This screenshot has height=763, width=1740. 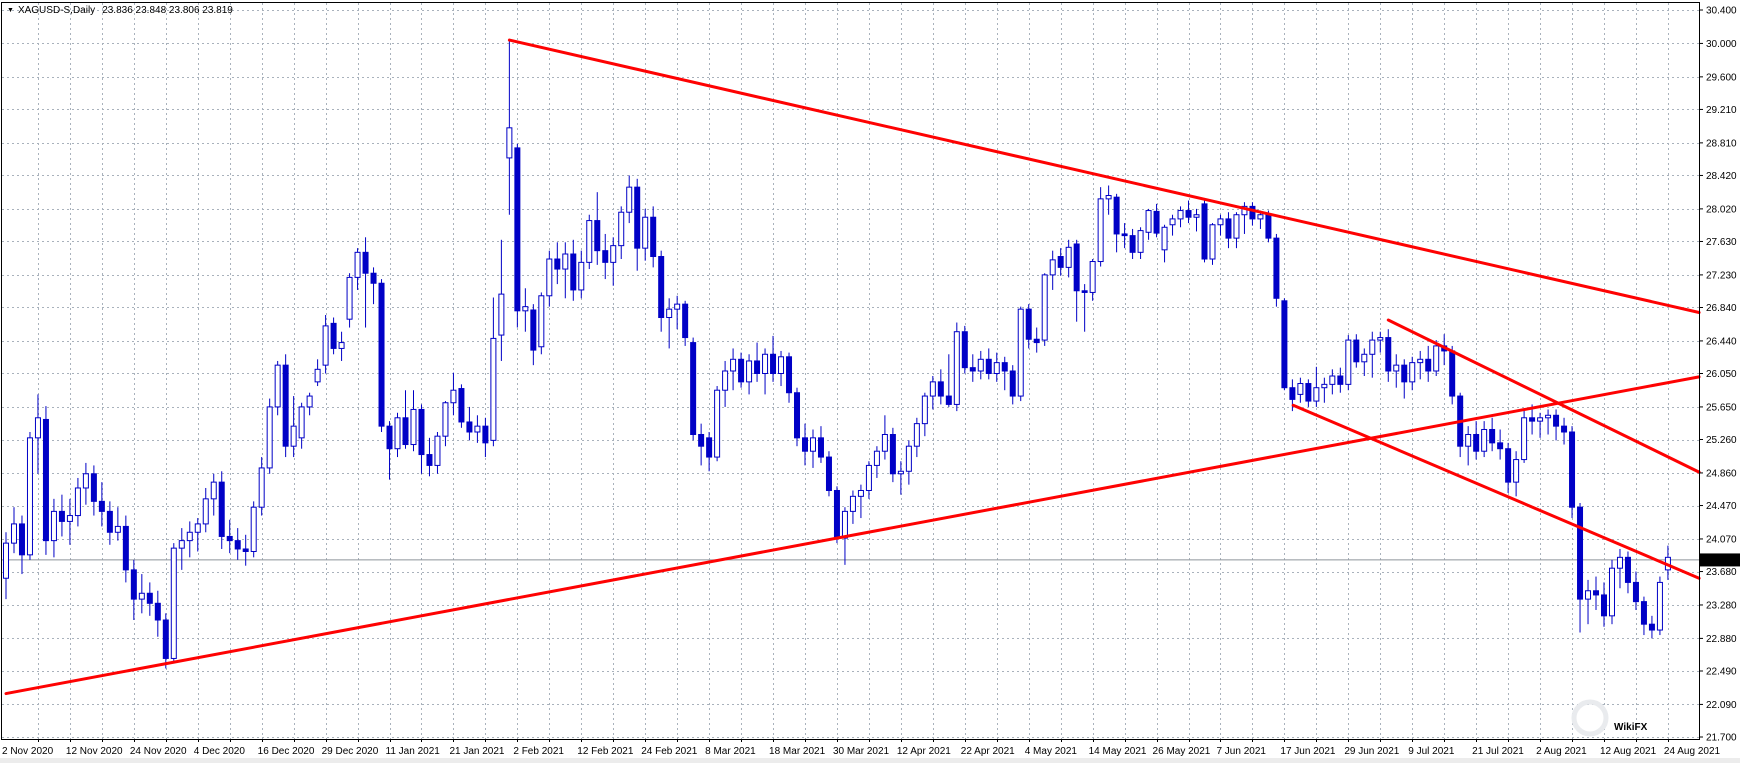 I want to click on current-price-tag-label: 23.819, so click(x=1719, y=560).